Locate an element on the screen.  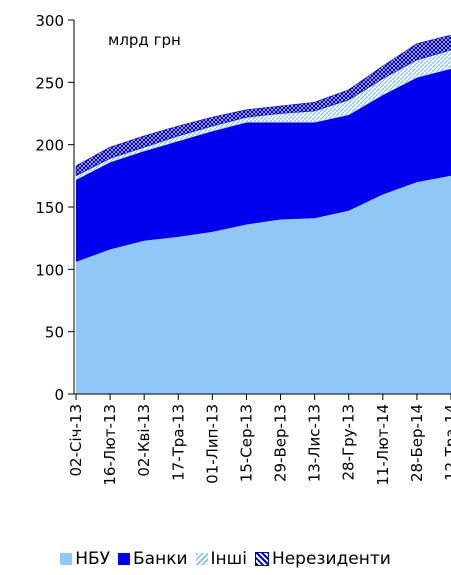
legend-item: Банки is located at coordinates (153, 559).